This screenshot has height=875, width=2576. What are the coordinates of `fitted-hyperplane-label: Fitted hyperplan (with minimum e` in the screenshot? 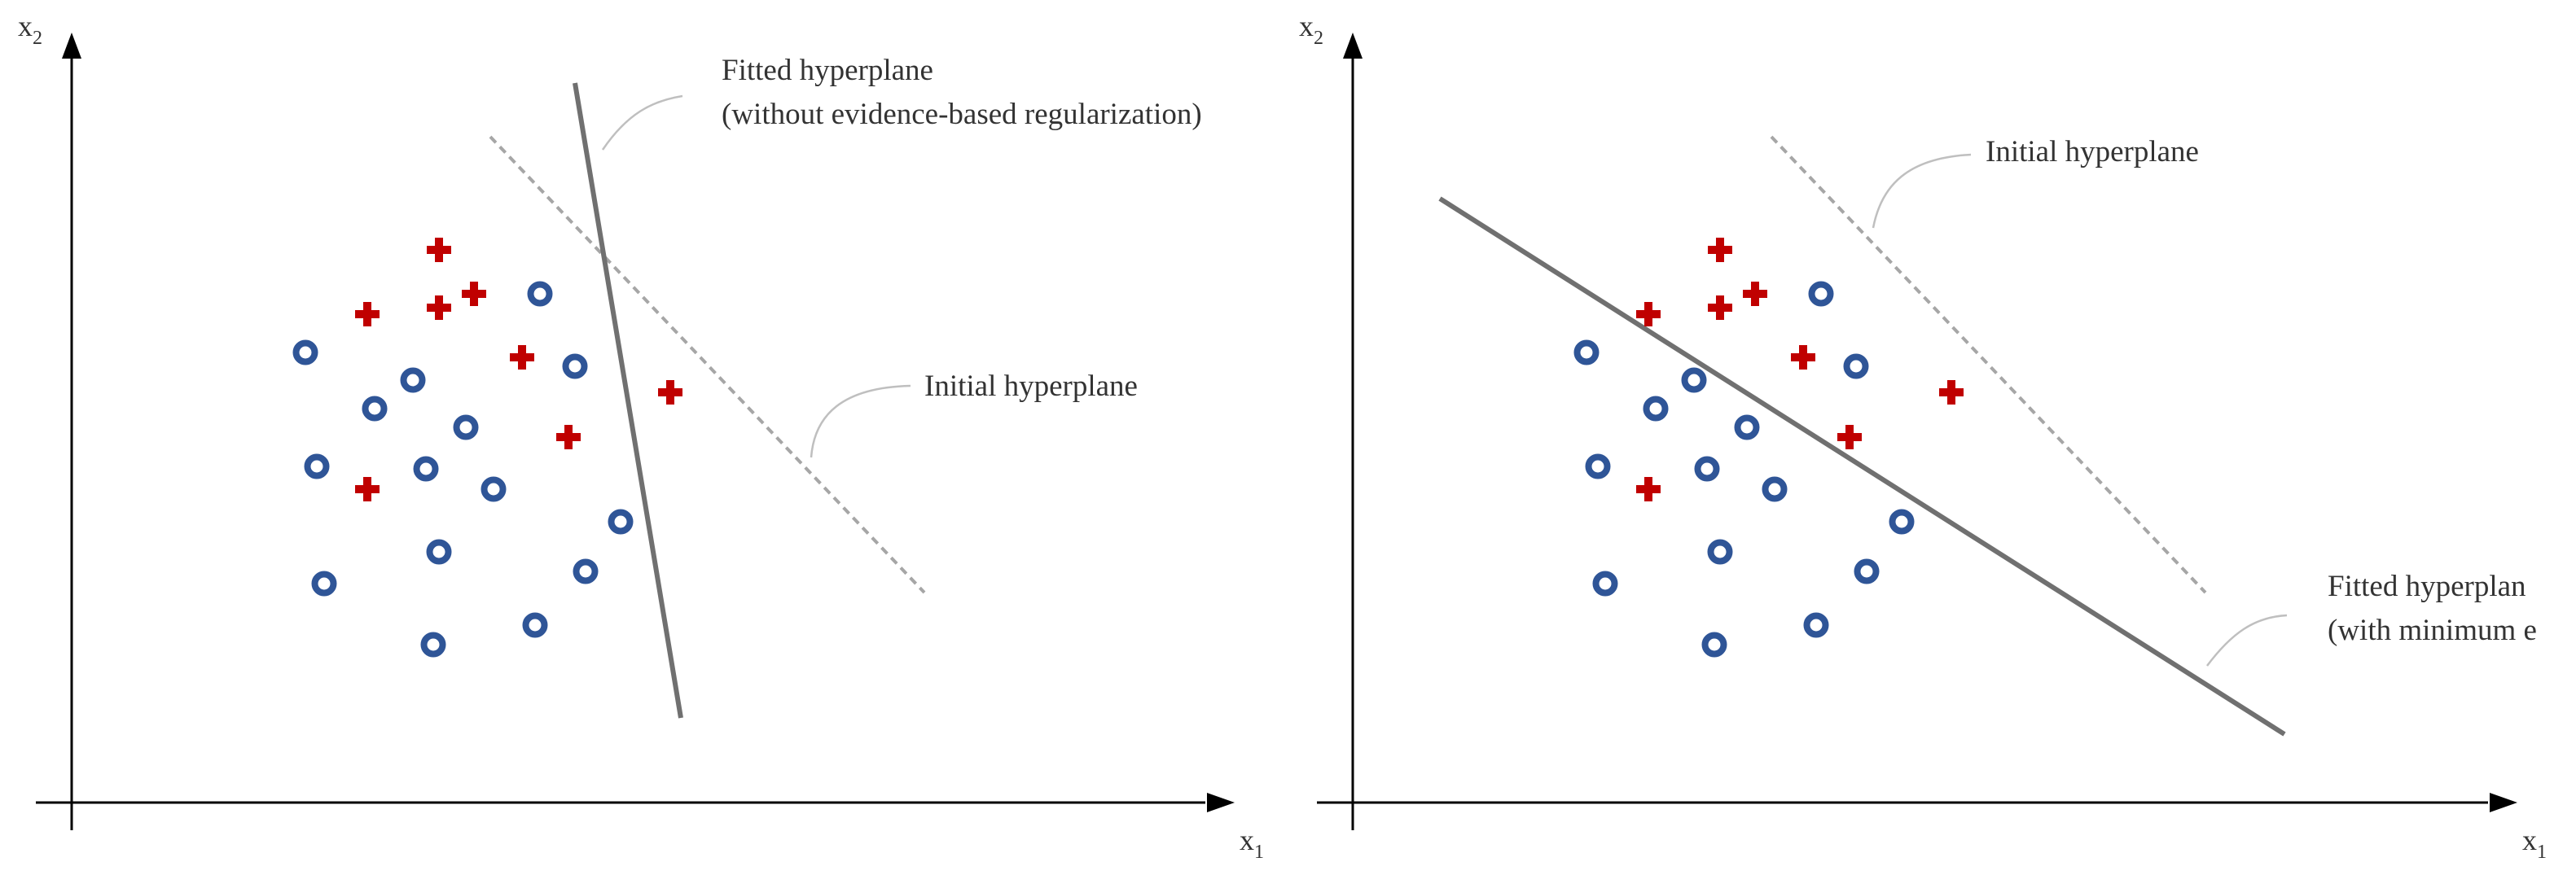 It's located at (2432, 608).